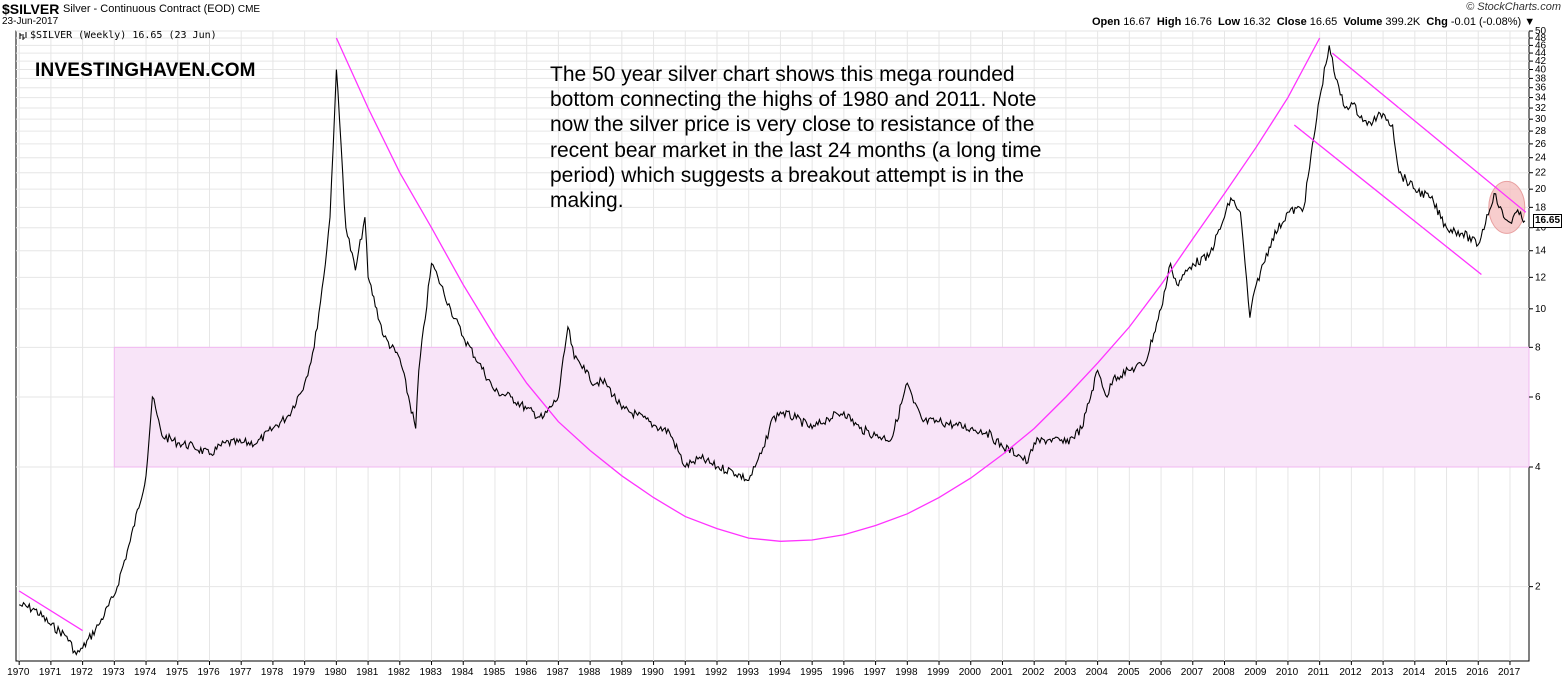 This screenshot has width=1565, height=681. Describe the element at coordinates (1541, 119) in the screenshot. I see `y-tick-label: 30` at that location.